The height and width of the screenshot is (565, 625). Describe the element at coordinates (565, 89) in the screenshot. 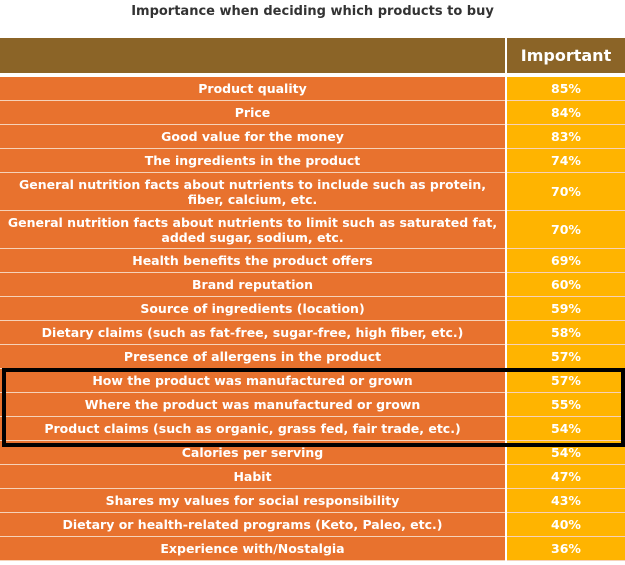

I see `row-value: 85%` at that location.